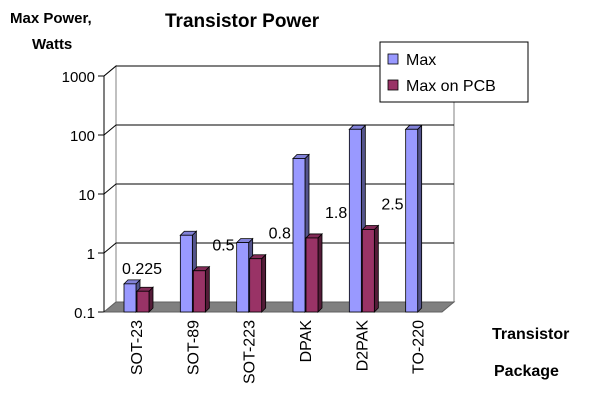 Image resolution: width=598 pixels, height=406 pixels. I want to click on data-label: 2.5, so click(392, 204).